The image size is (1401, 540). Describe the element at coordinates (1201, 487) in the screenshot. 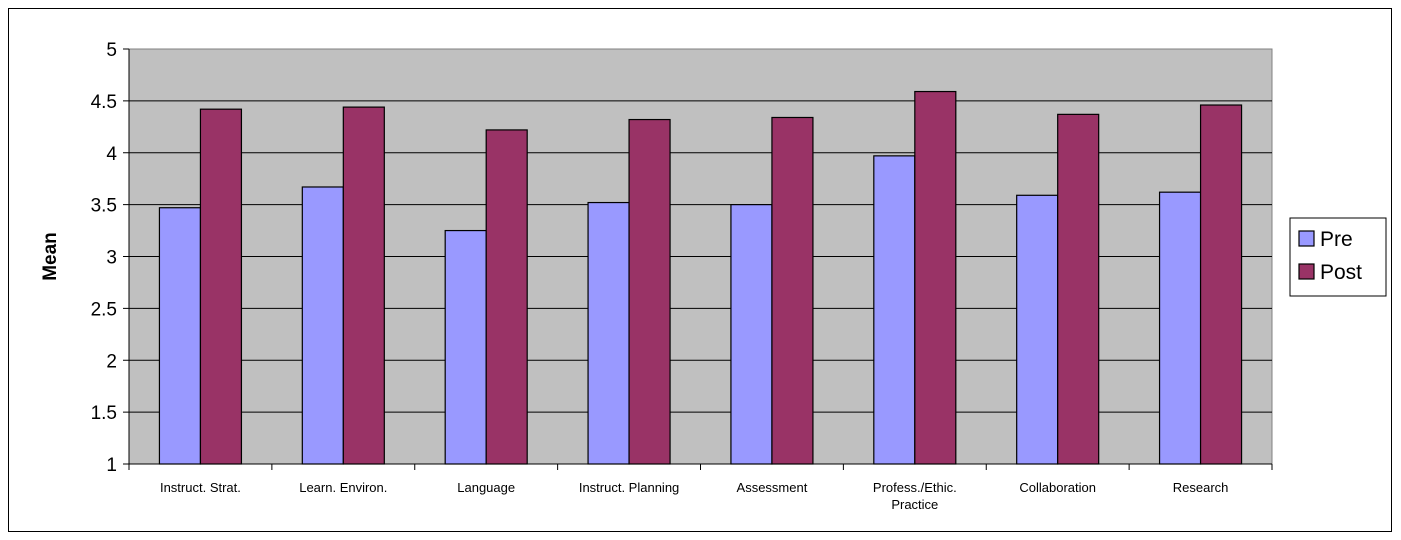

I see `x-tick-label: Research` at that location.